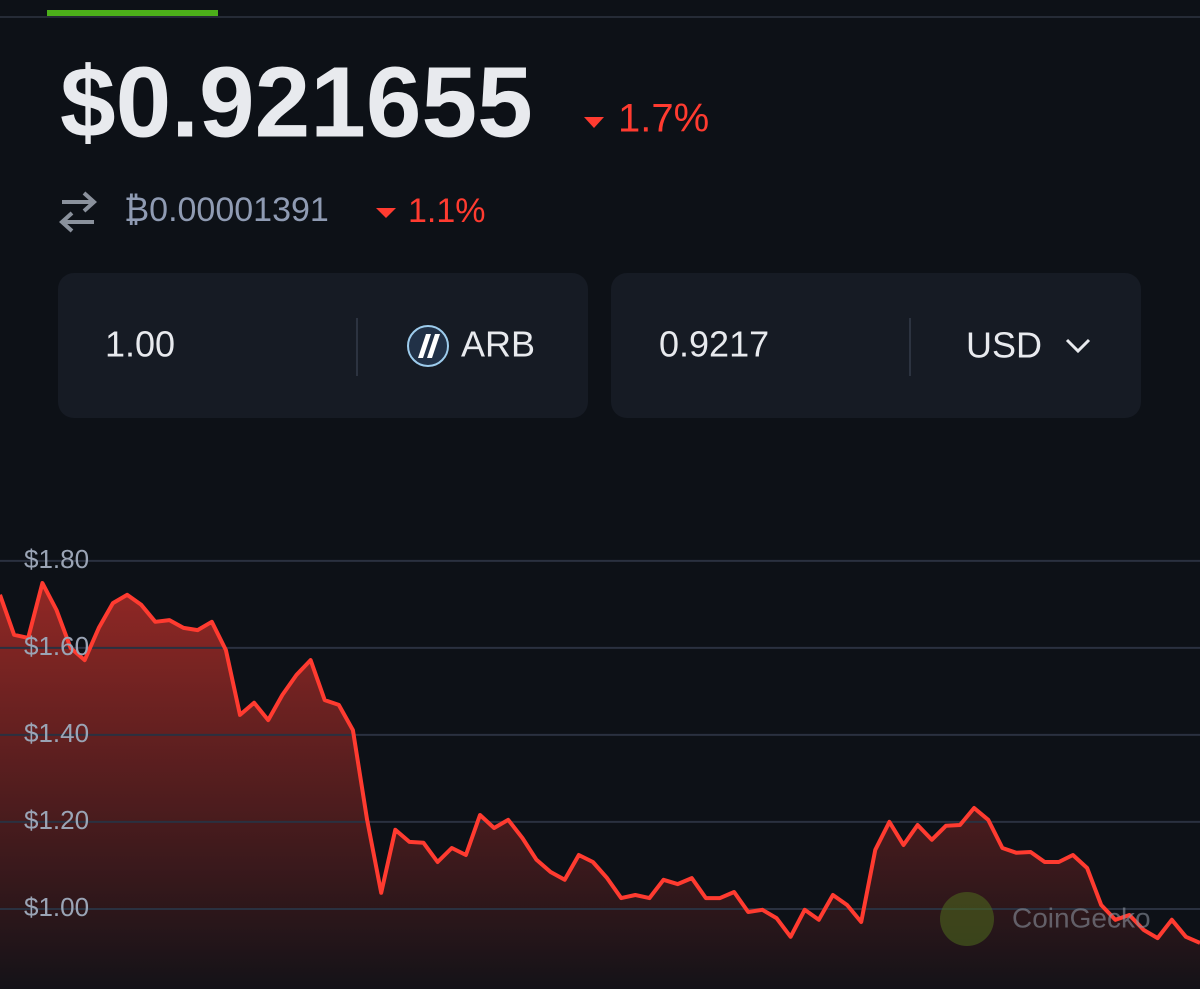 The image size is (1200, 989). I want to click on arb-icon-mark, so click(429, 346).